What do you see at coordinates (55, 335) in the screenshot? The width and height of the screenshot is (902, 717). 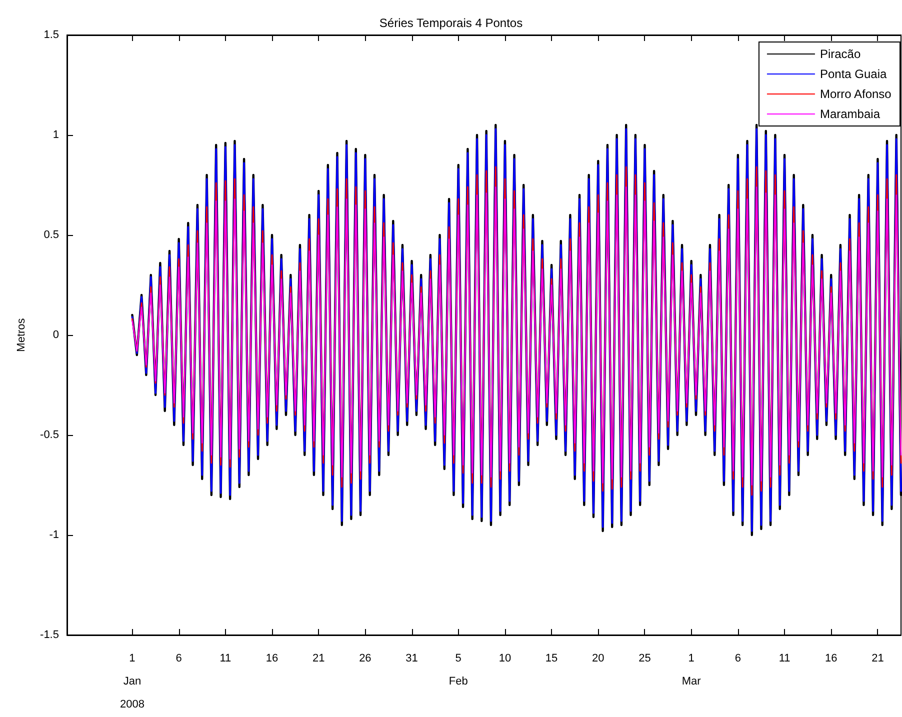 I see `y-tick-label: 0` at bounding box center [55, 335].